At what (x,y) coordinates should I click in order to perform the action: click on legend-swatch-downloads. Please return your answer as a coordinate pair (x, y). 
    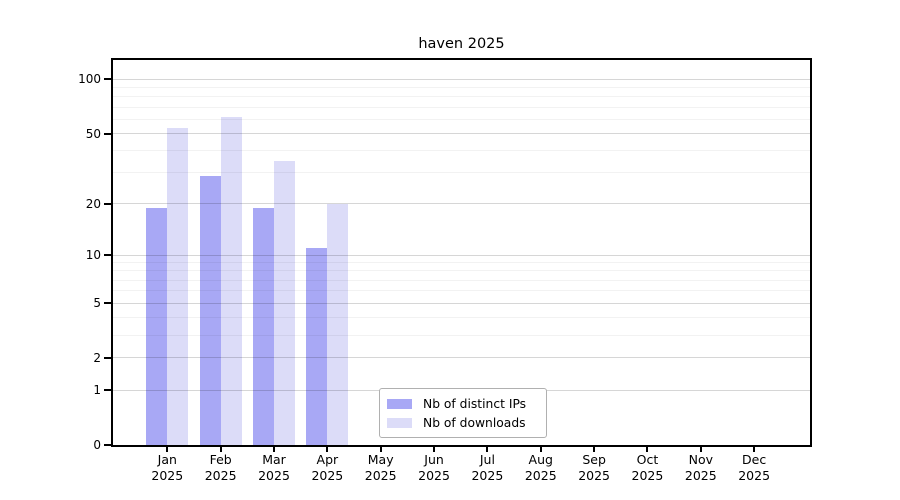
    Looking at the image, I should click on (399, 422).